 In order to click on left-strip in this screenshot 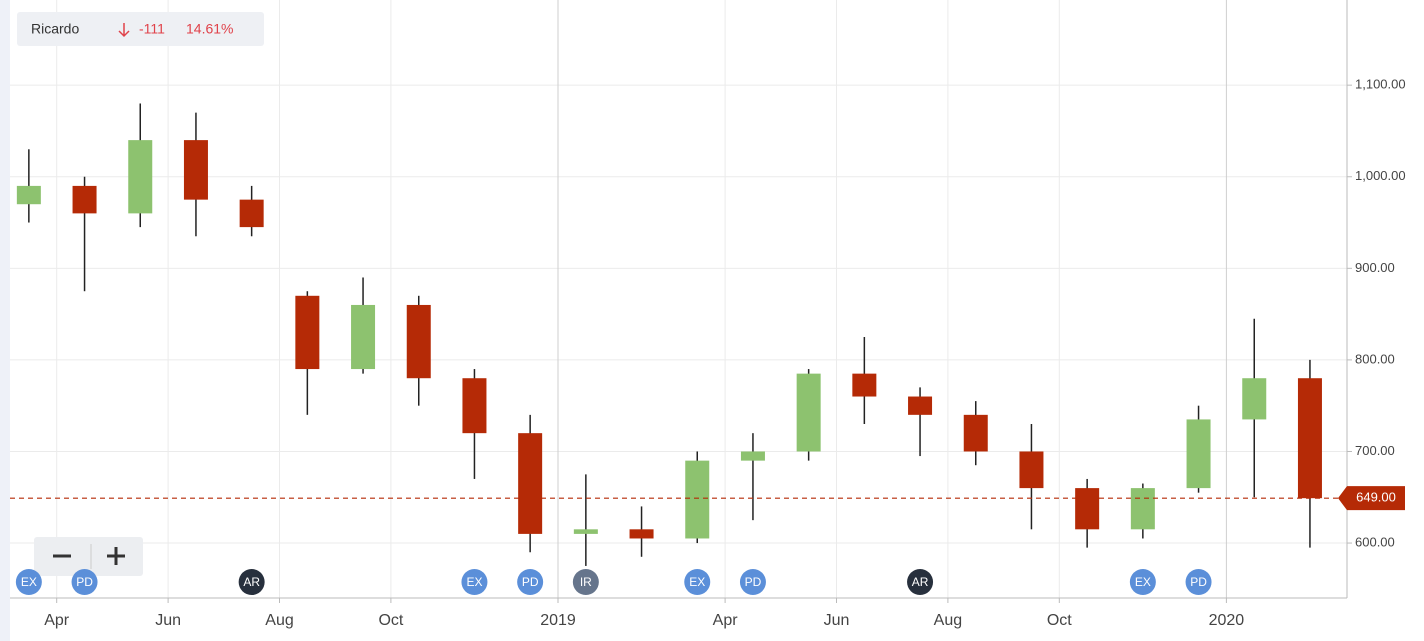, I will do `click(5, 320)`.